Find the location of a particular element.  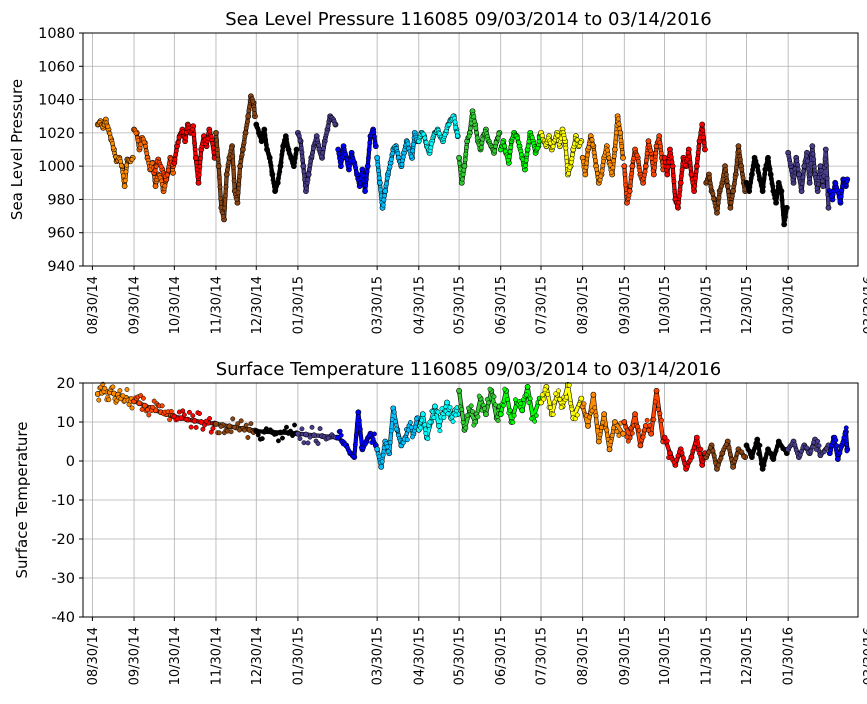

x-tick-label: 07/30/15 is located at coordinates (542, 656).